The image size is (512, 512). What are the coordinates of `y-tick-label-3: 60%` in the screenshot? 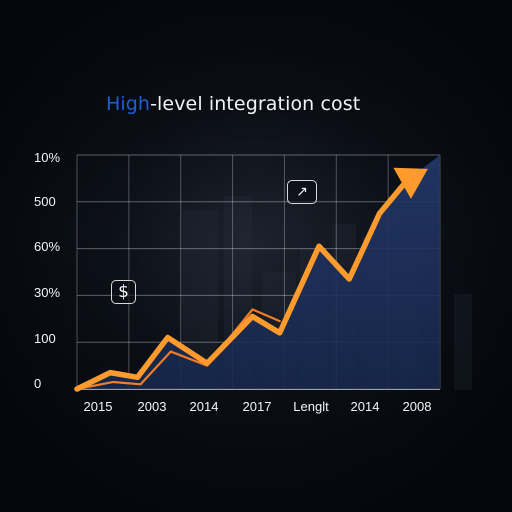 It's located at (47, 246).